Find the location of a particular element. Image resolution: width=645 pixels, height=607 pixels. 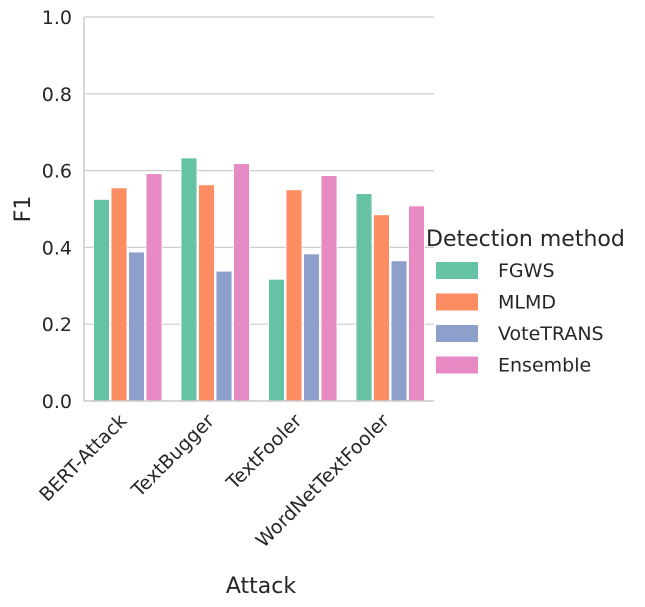

legend-swatch-votetrans is located at coordinates (457, 333).